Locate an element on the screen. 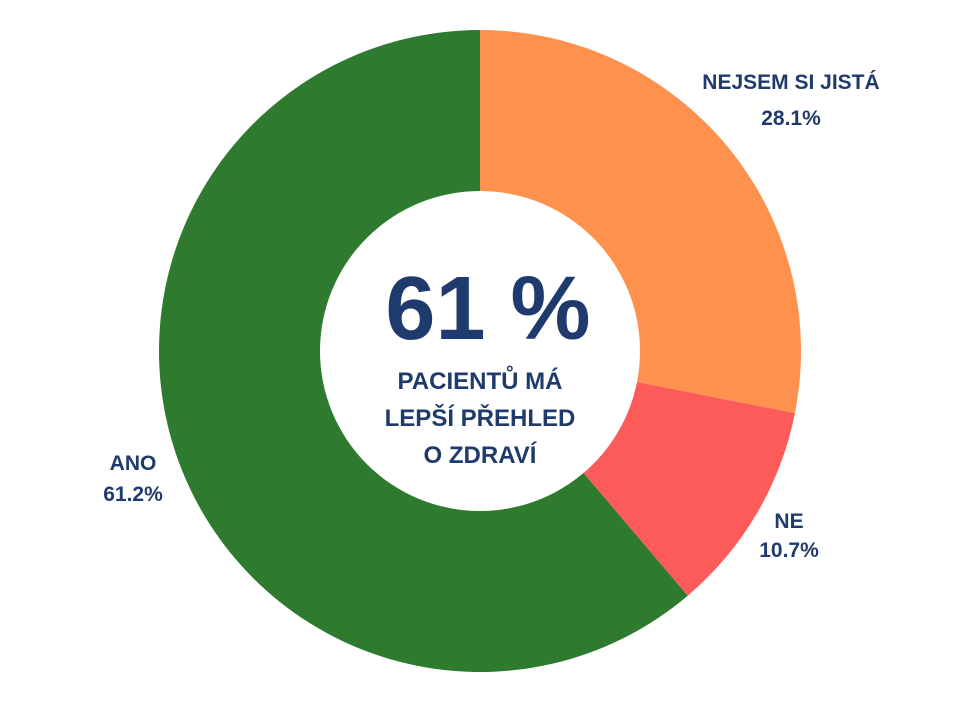  slice-label-nejsem-si-jista: NEJSEM SI JISTÁ is located at coordinates (790, 82).